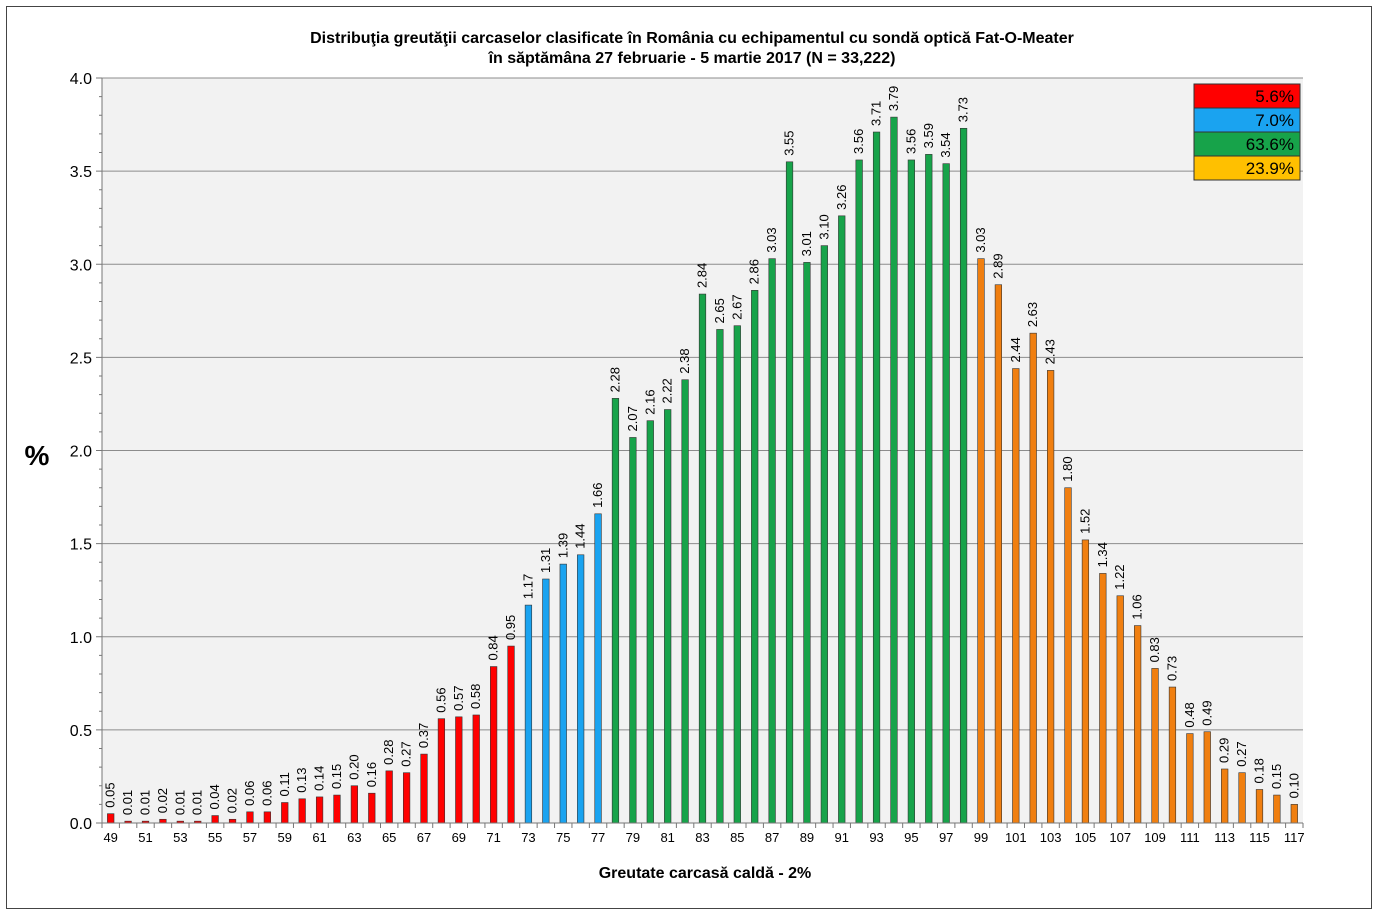  Describe the element at coordinates (1016, 837) in the screenshot. I see `x-tick-label: 101` at that location.